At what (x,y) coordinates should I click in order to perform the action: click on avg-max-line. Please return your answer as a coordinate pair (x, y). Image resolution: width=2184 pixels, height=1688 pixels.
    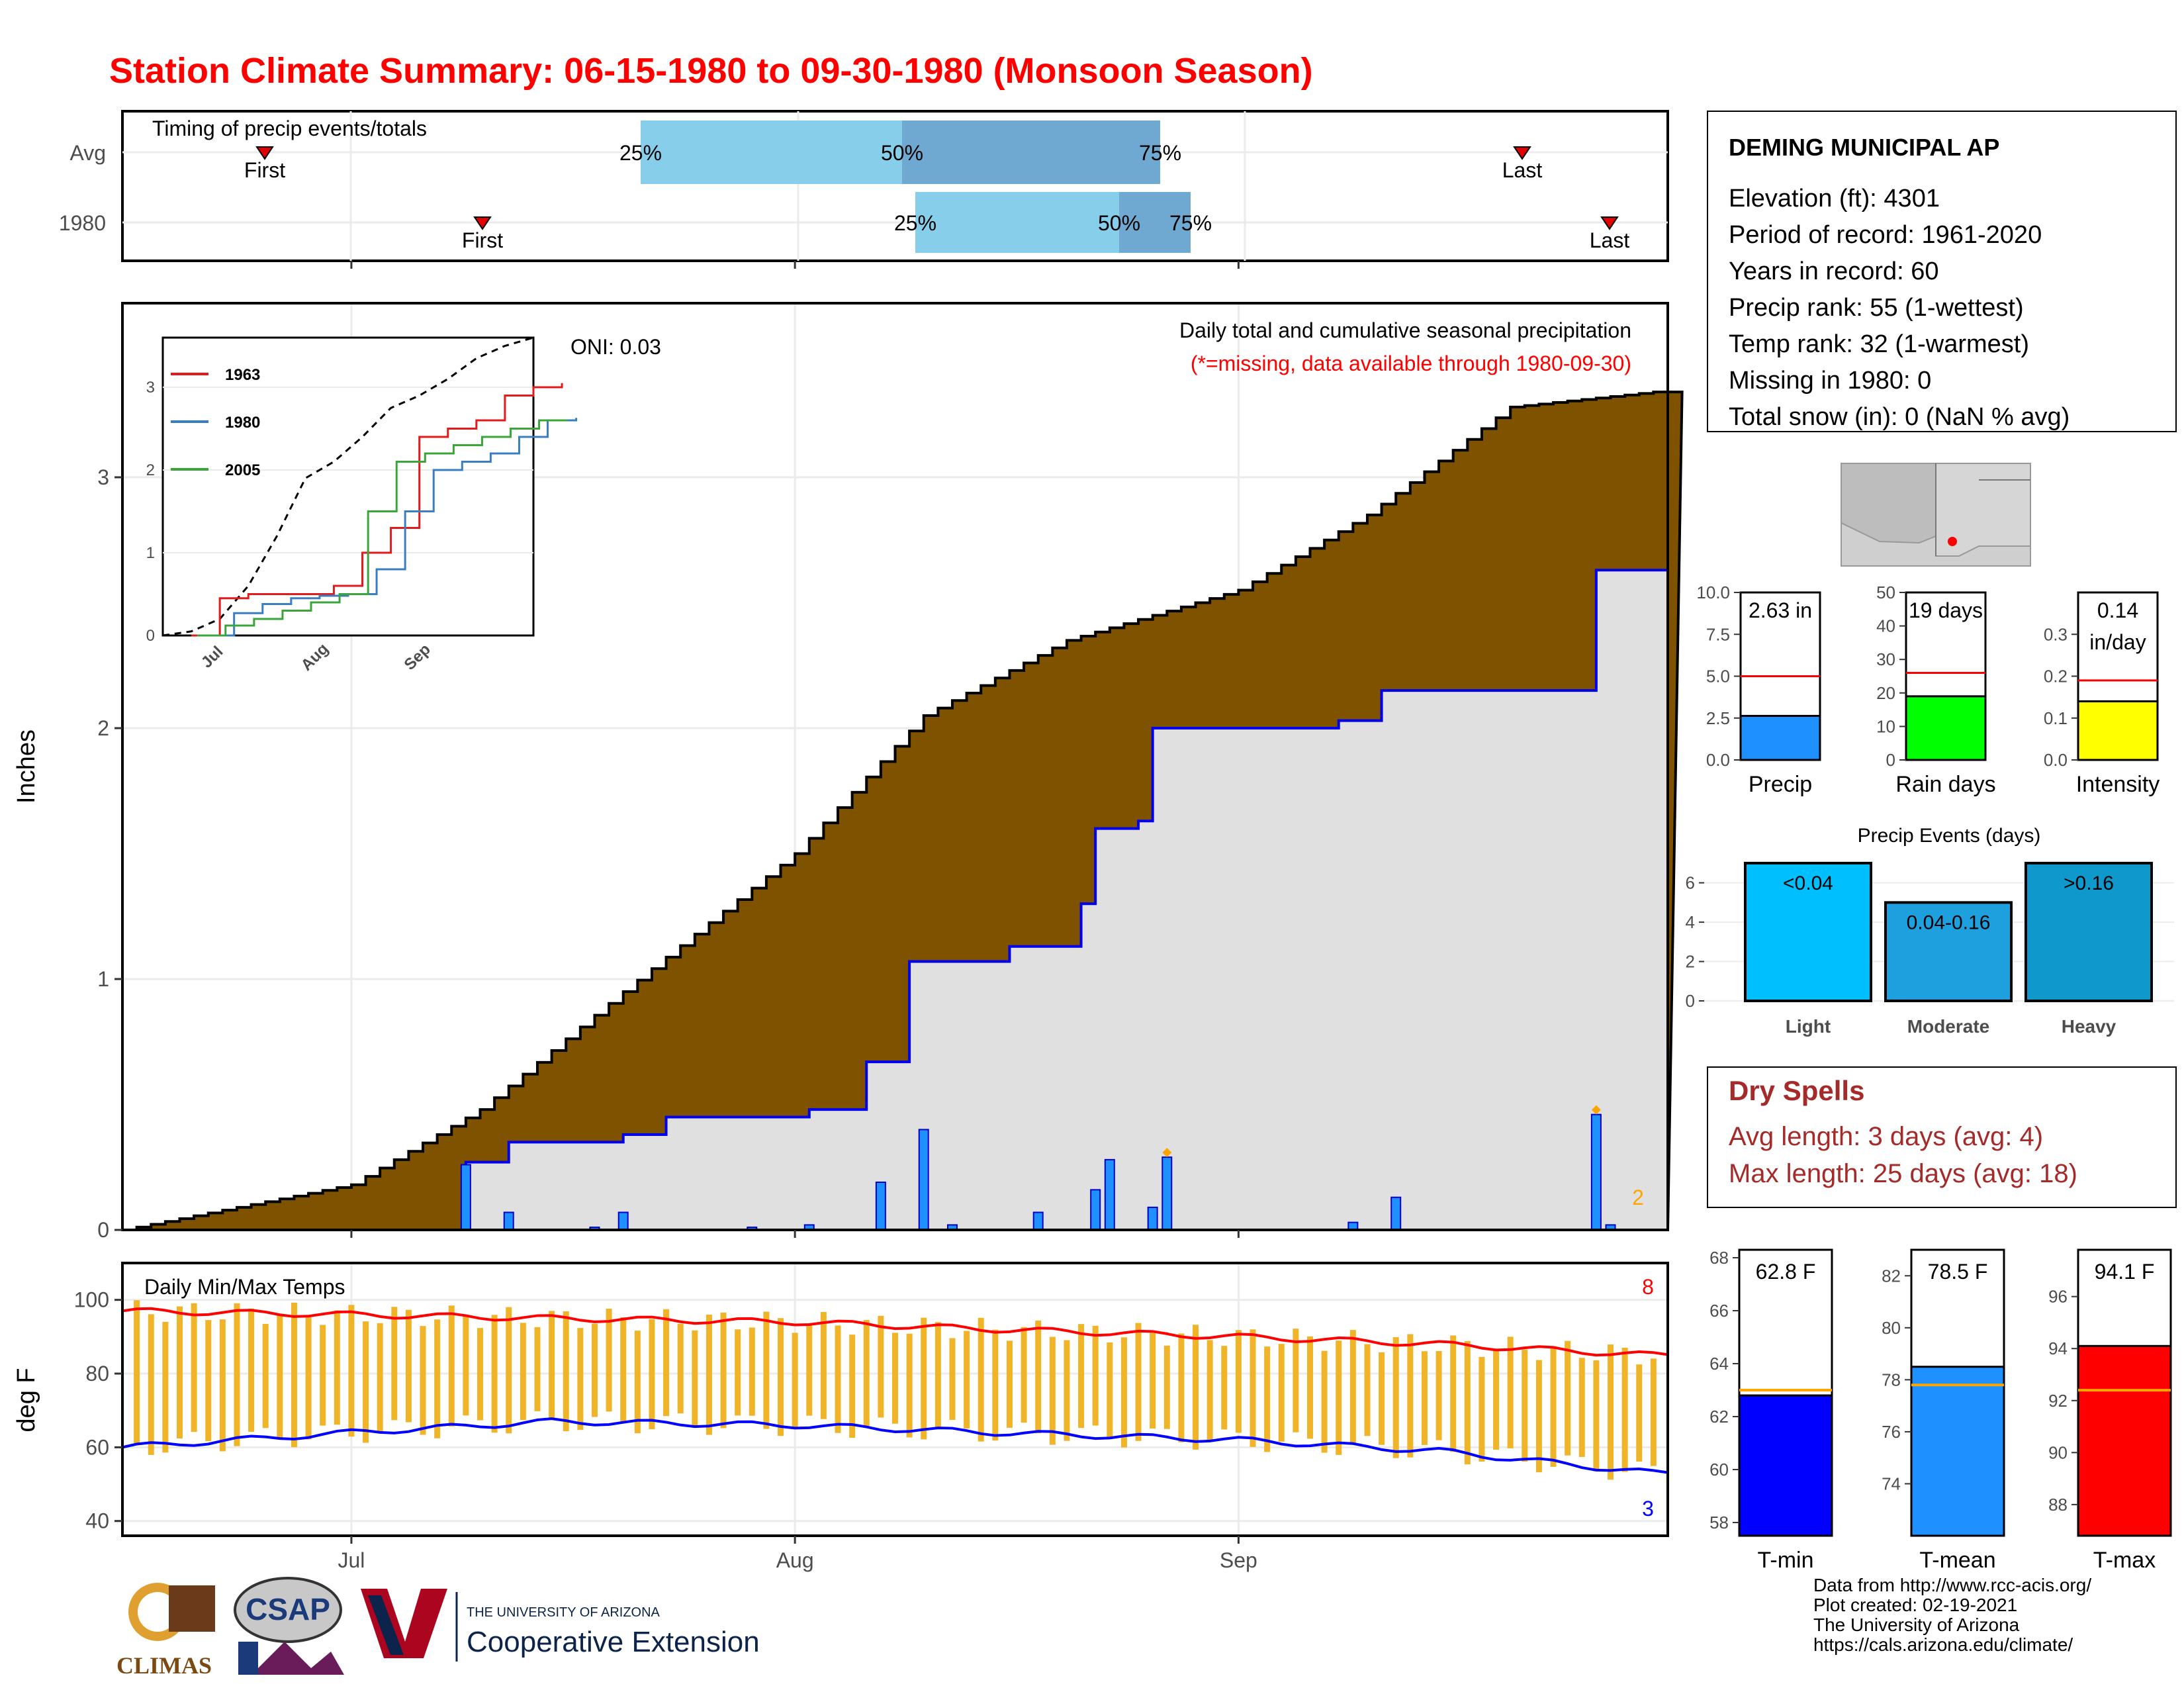
    Looking at the image, I should click on (895, 1332).